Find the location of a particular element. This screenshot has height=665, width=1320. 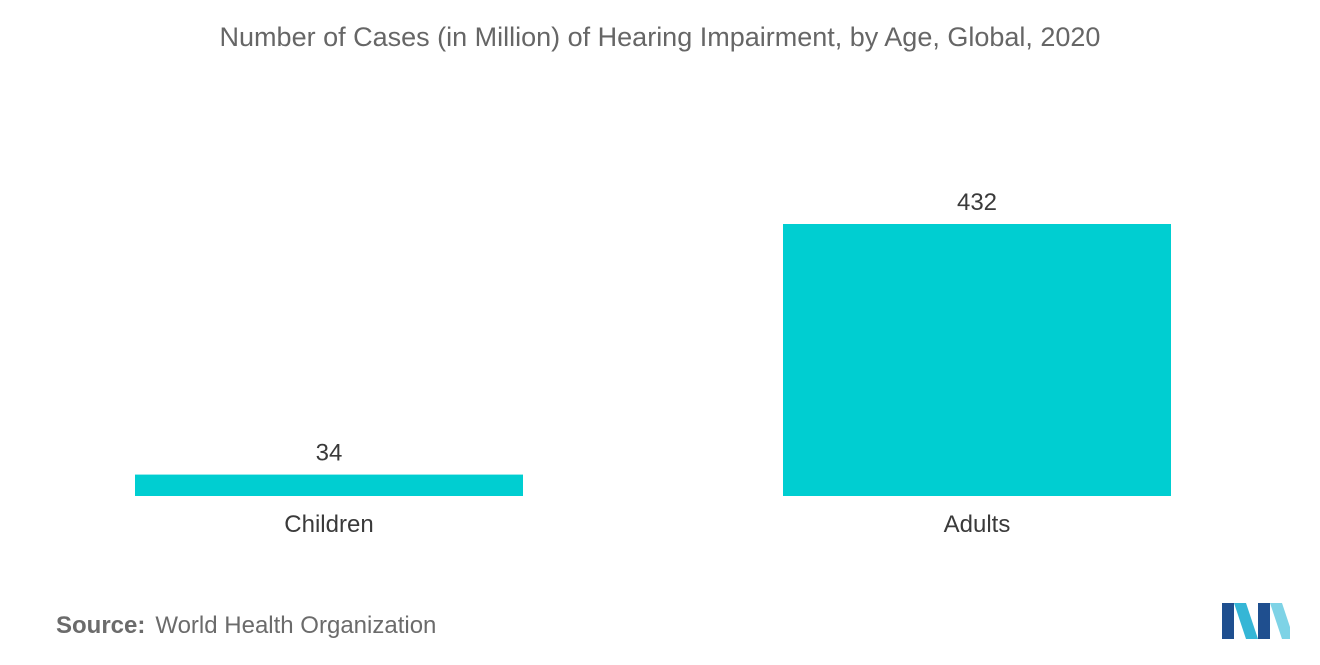

mordor-intelligence-logo-icon is located at coordinates (1256, 621).